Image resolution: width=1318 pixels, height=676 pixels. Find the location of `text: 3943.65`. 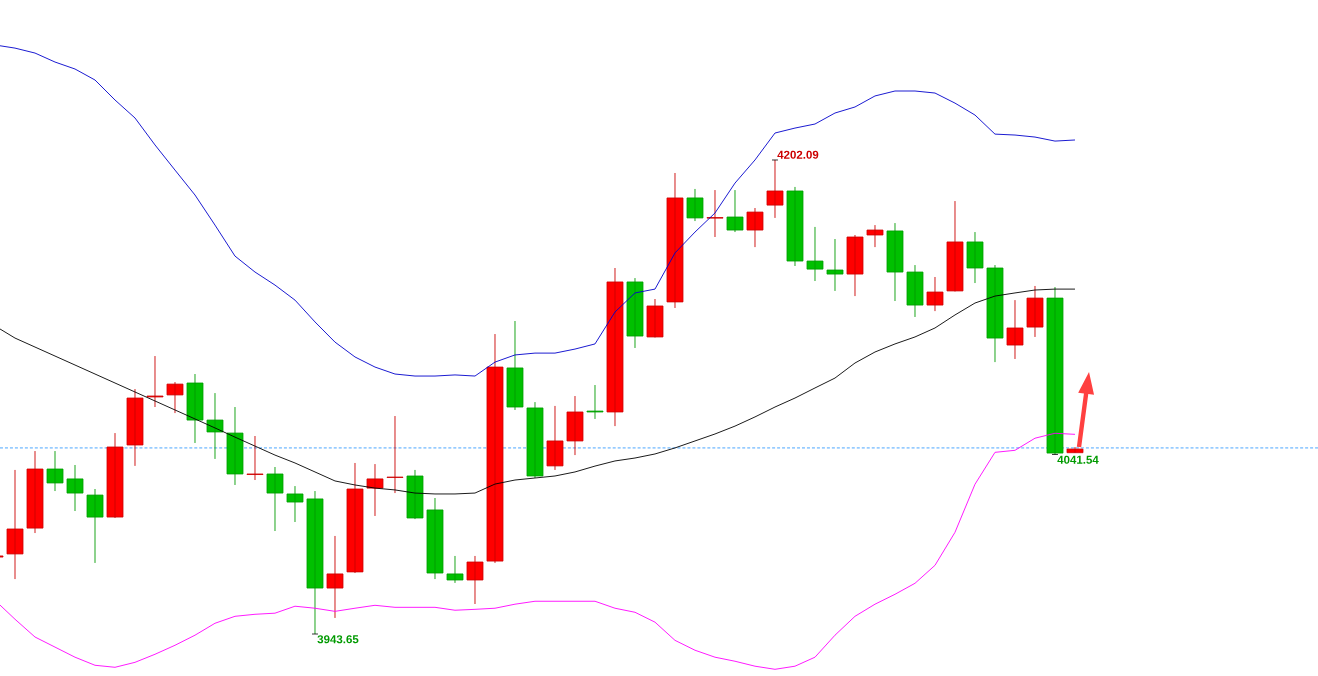

text: 3943.65 is located at coordinates (338, 639).